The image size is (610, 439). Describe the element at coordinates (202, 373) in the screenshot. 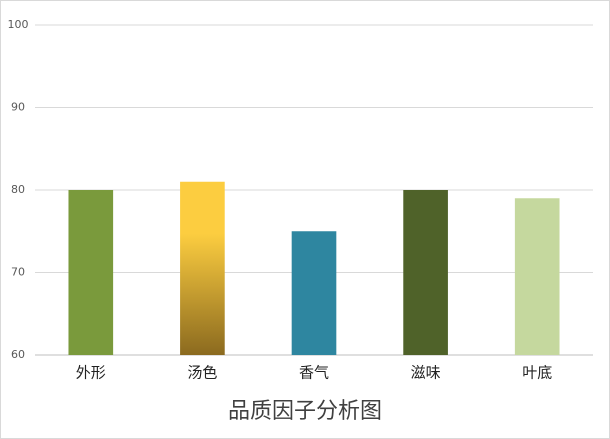

I see `x-tick-label: 汤色` at that location.